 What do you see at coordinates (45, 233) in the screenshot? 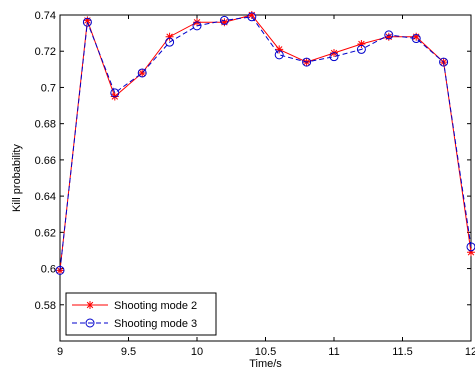
I see `y-tick-label: 0.62` at bounding box center [45, 233].